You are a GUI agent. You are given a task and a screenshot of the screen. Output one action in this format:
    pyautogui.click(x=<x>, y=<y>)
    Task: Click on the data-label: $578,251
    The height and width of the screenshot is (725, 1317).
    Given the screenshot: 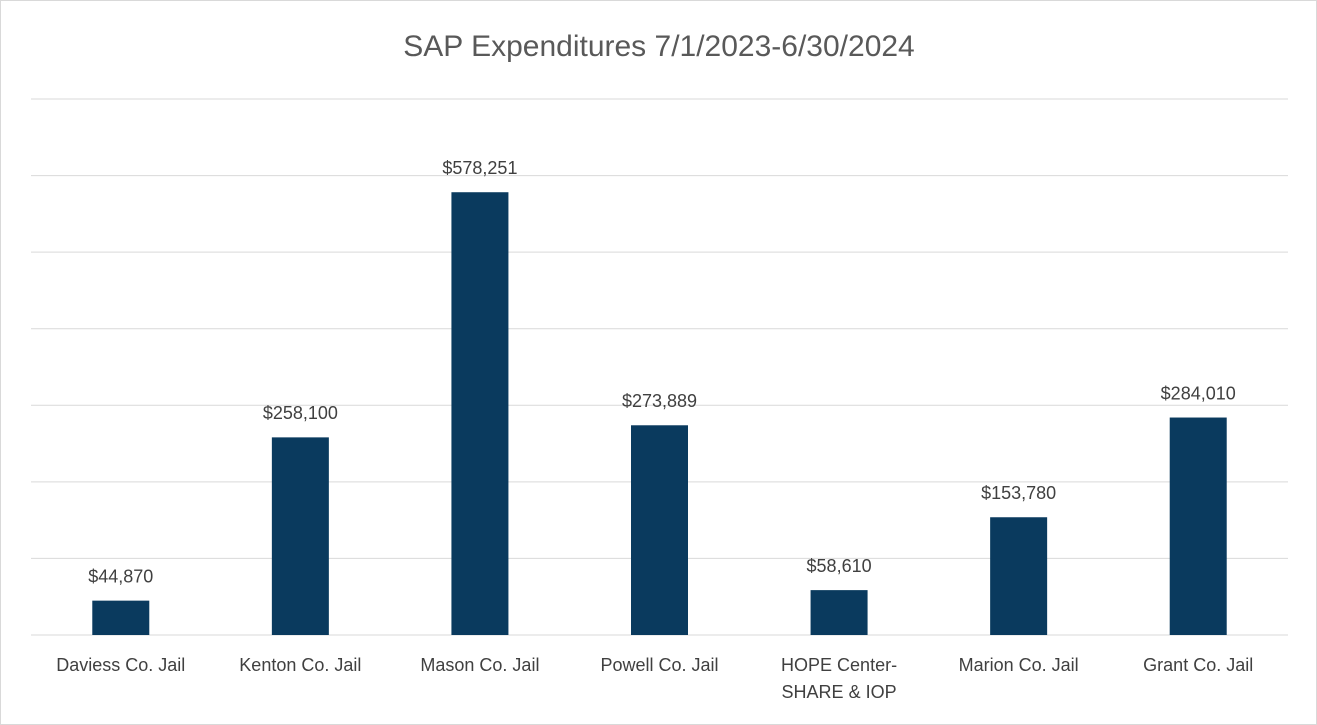 What is the action you would take?
    pyautogui.click(x=479, y=168)
    